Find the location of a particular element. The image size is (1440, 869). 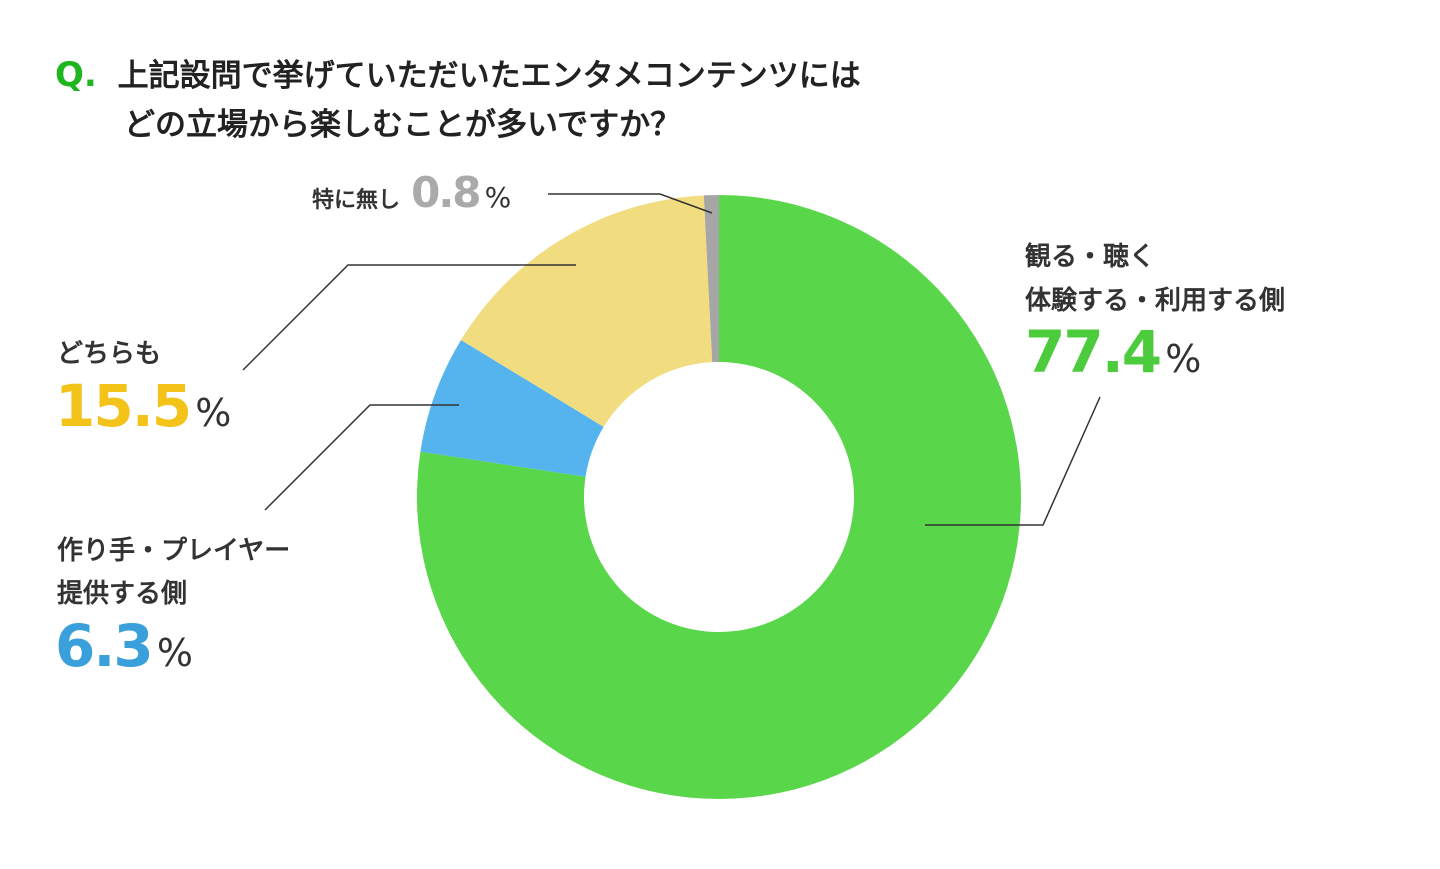

label-both-text: どちらも is located at coordinates (109, 354).